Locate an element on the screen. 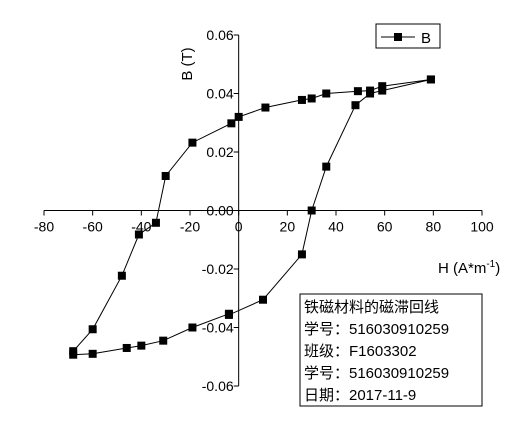  y-tick-label: 0.04 is located at coordinates (219, 94).